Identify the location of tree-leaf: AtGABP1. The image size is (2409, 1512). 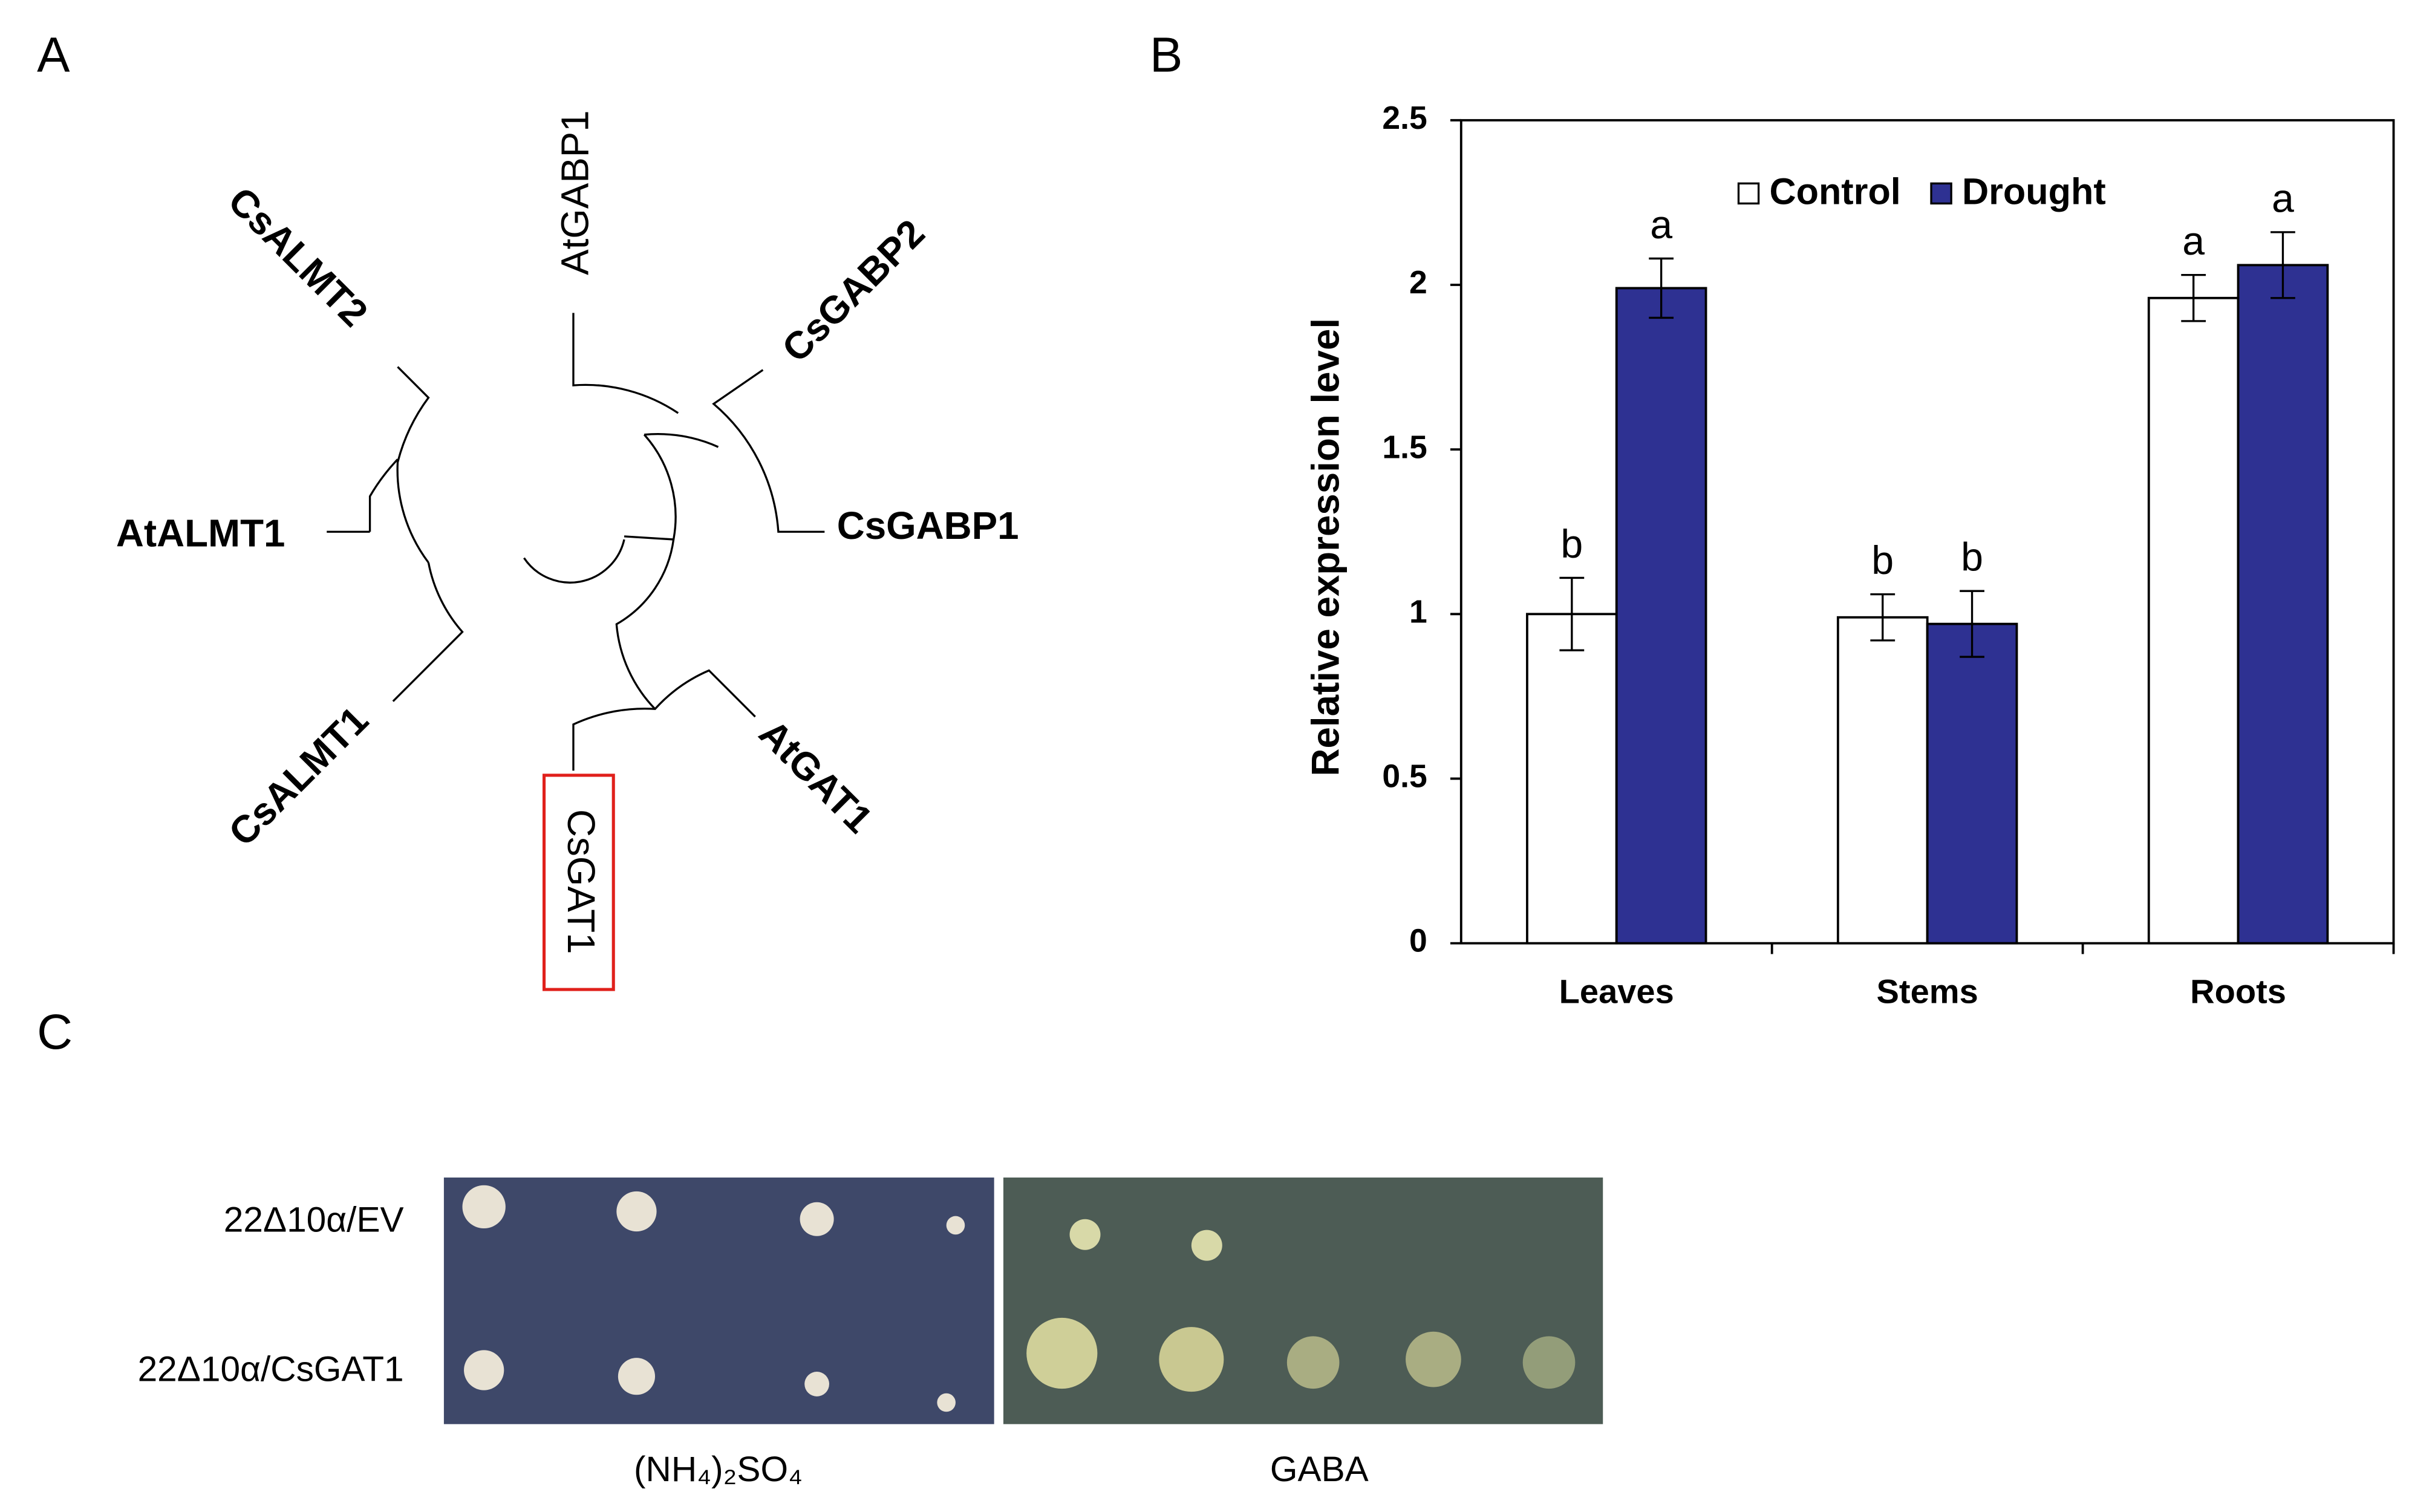
(574, 193).